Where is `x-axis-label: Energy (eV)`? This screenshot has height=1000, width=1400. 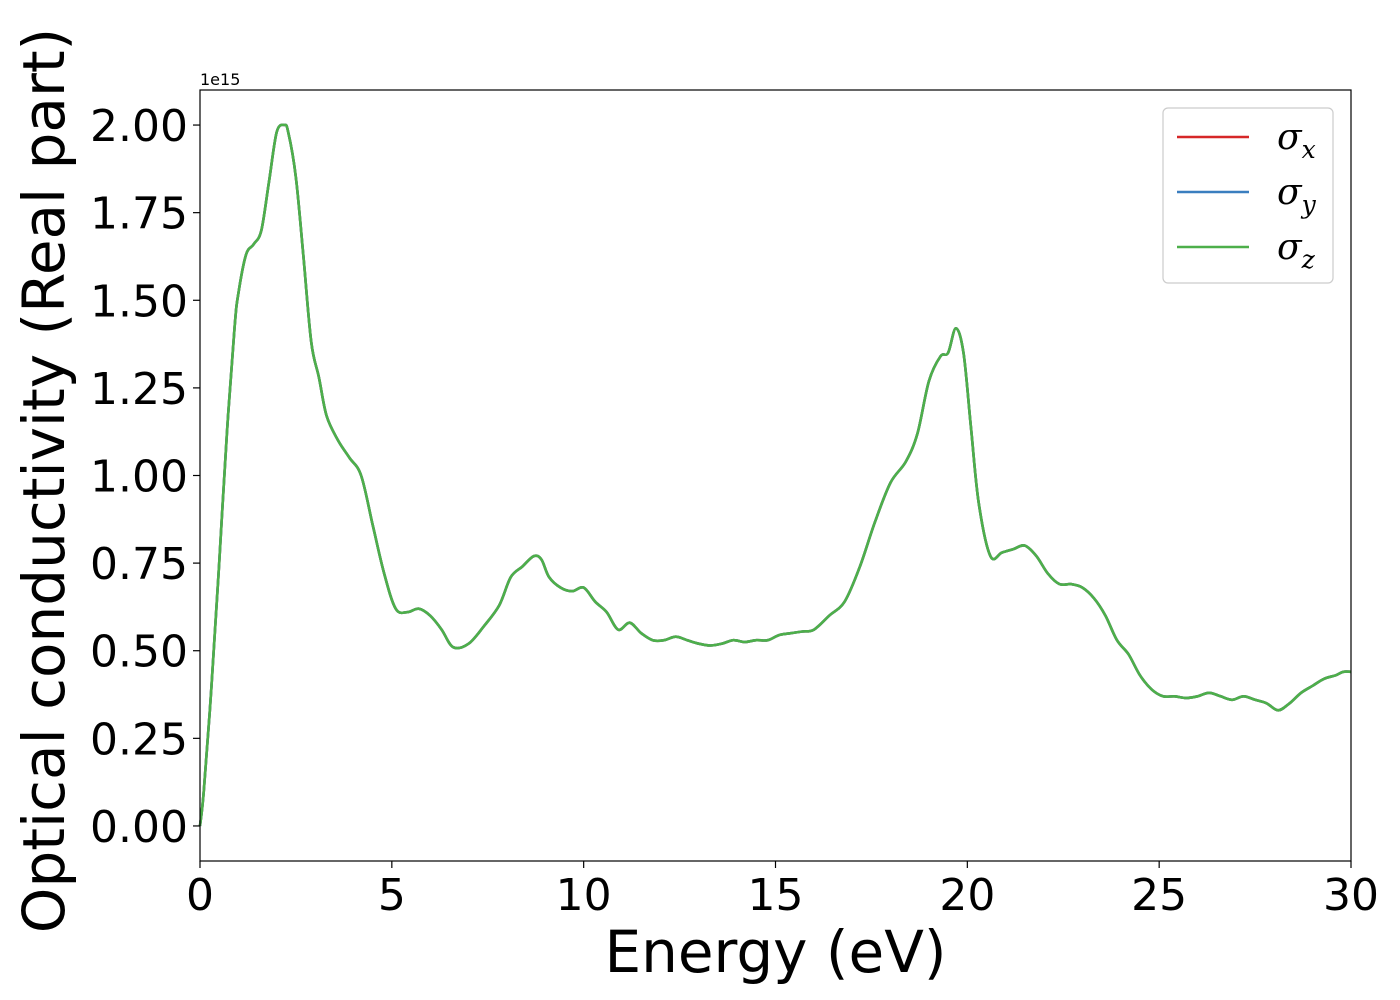 x-axis-label: Energy (eV) is located at coordinates (775, 952).